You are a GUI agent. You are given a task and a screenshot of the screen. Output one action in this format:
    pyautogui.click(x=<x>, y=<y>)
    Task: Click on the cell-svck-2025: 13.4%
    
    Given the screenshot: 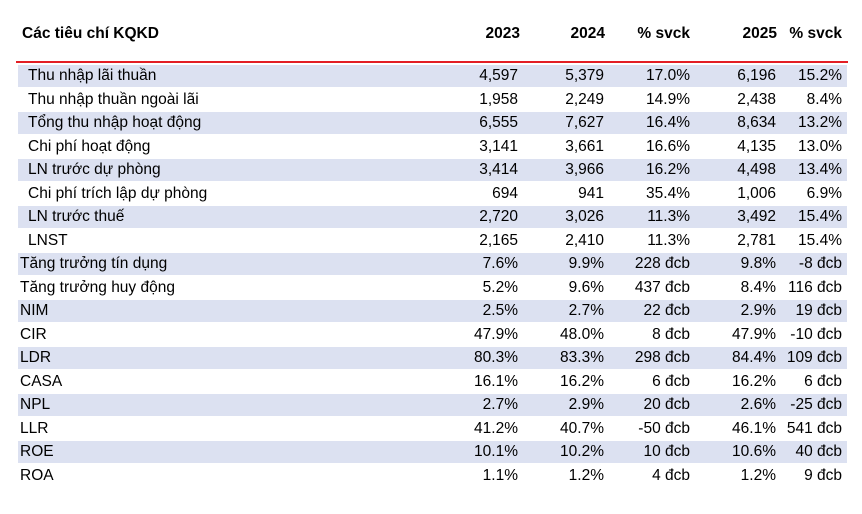 What is the action you would take?
    pyautogui.click(x=820, y=169)
    